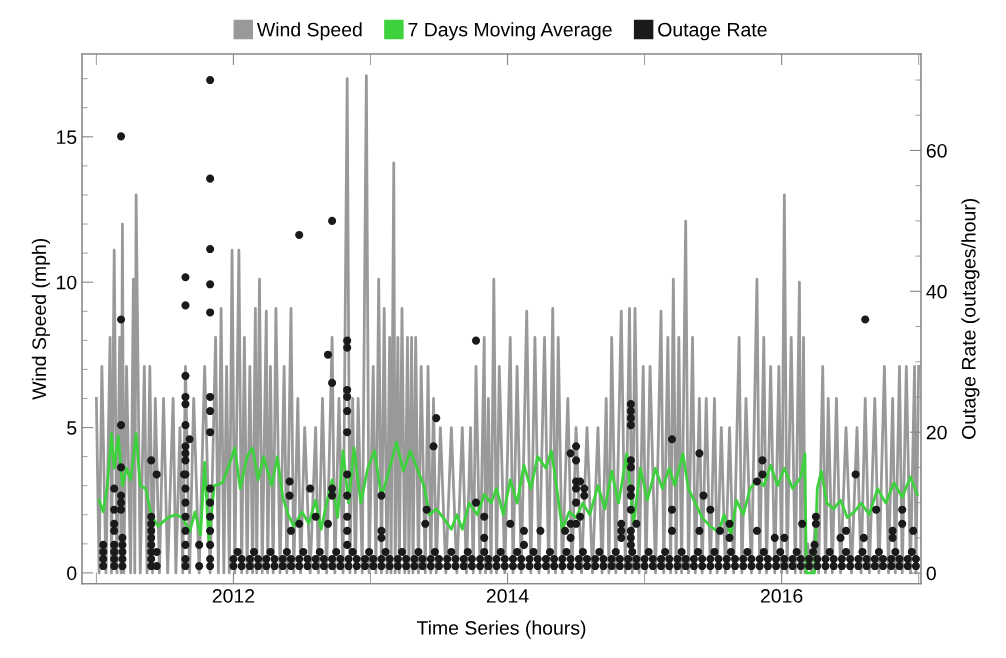 The width and height of the screenshot is (1006, 658). I want to click on y-axis-title: Wind Speed (mph), so click(40, 319).